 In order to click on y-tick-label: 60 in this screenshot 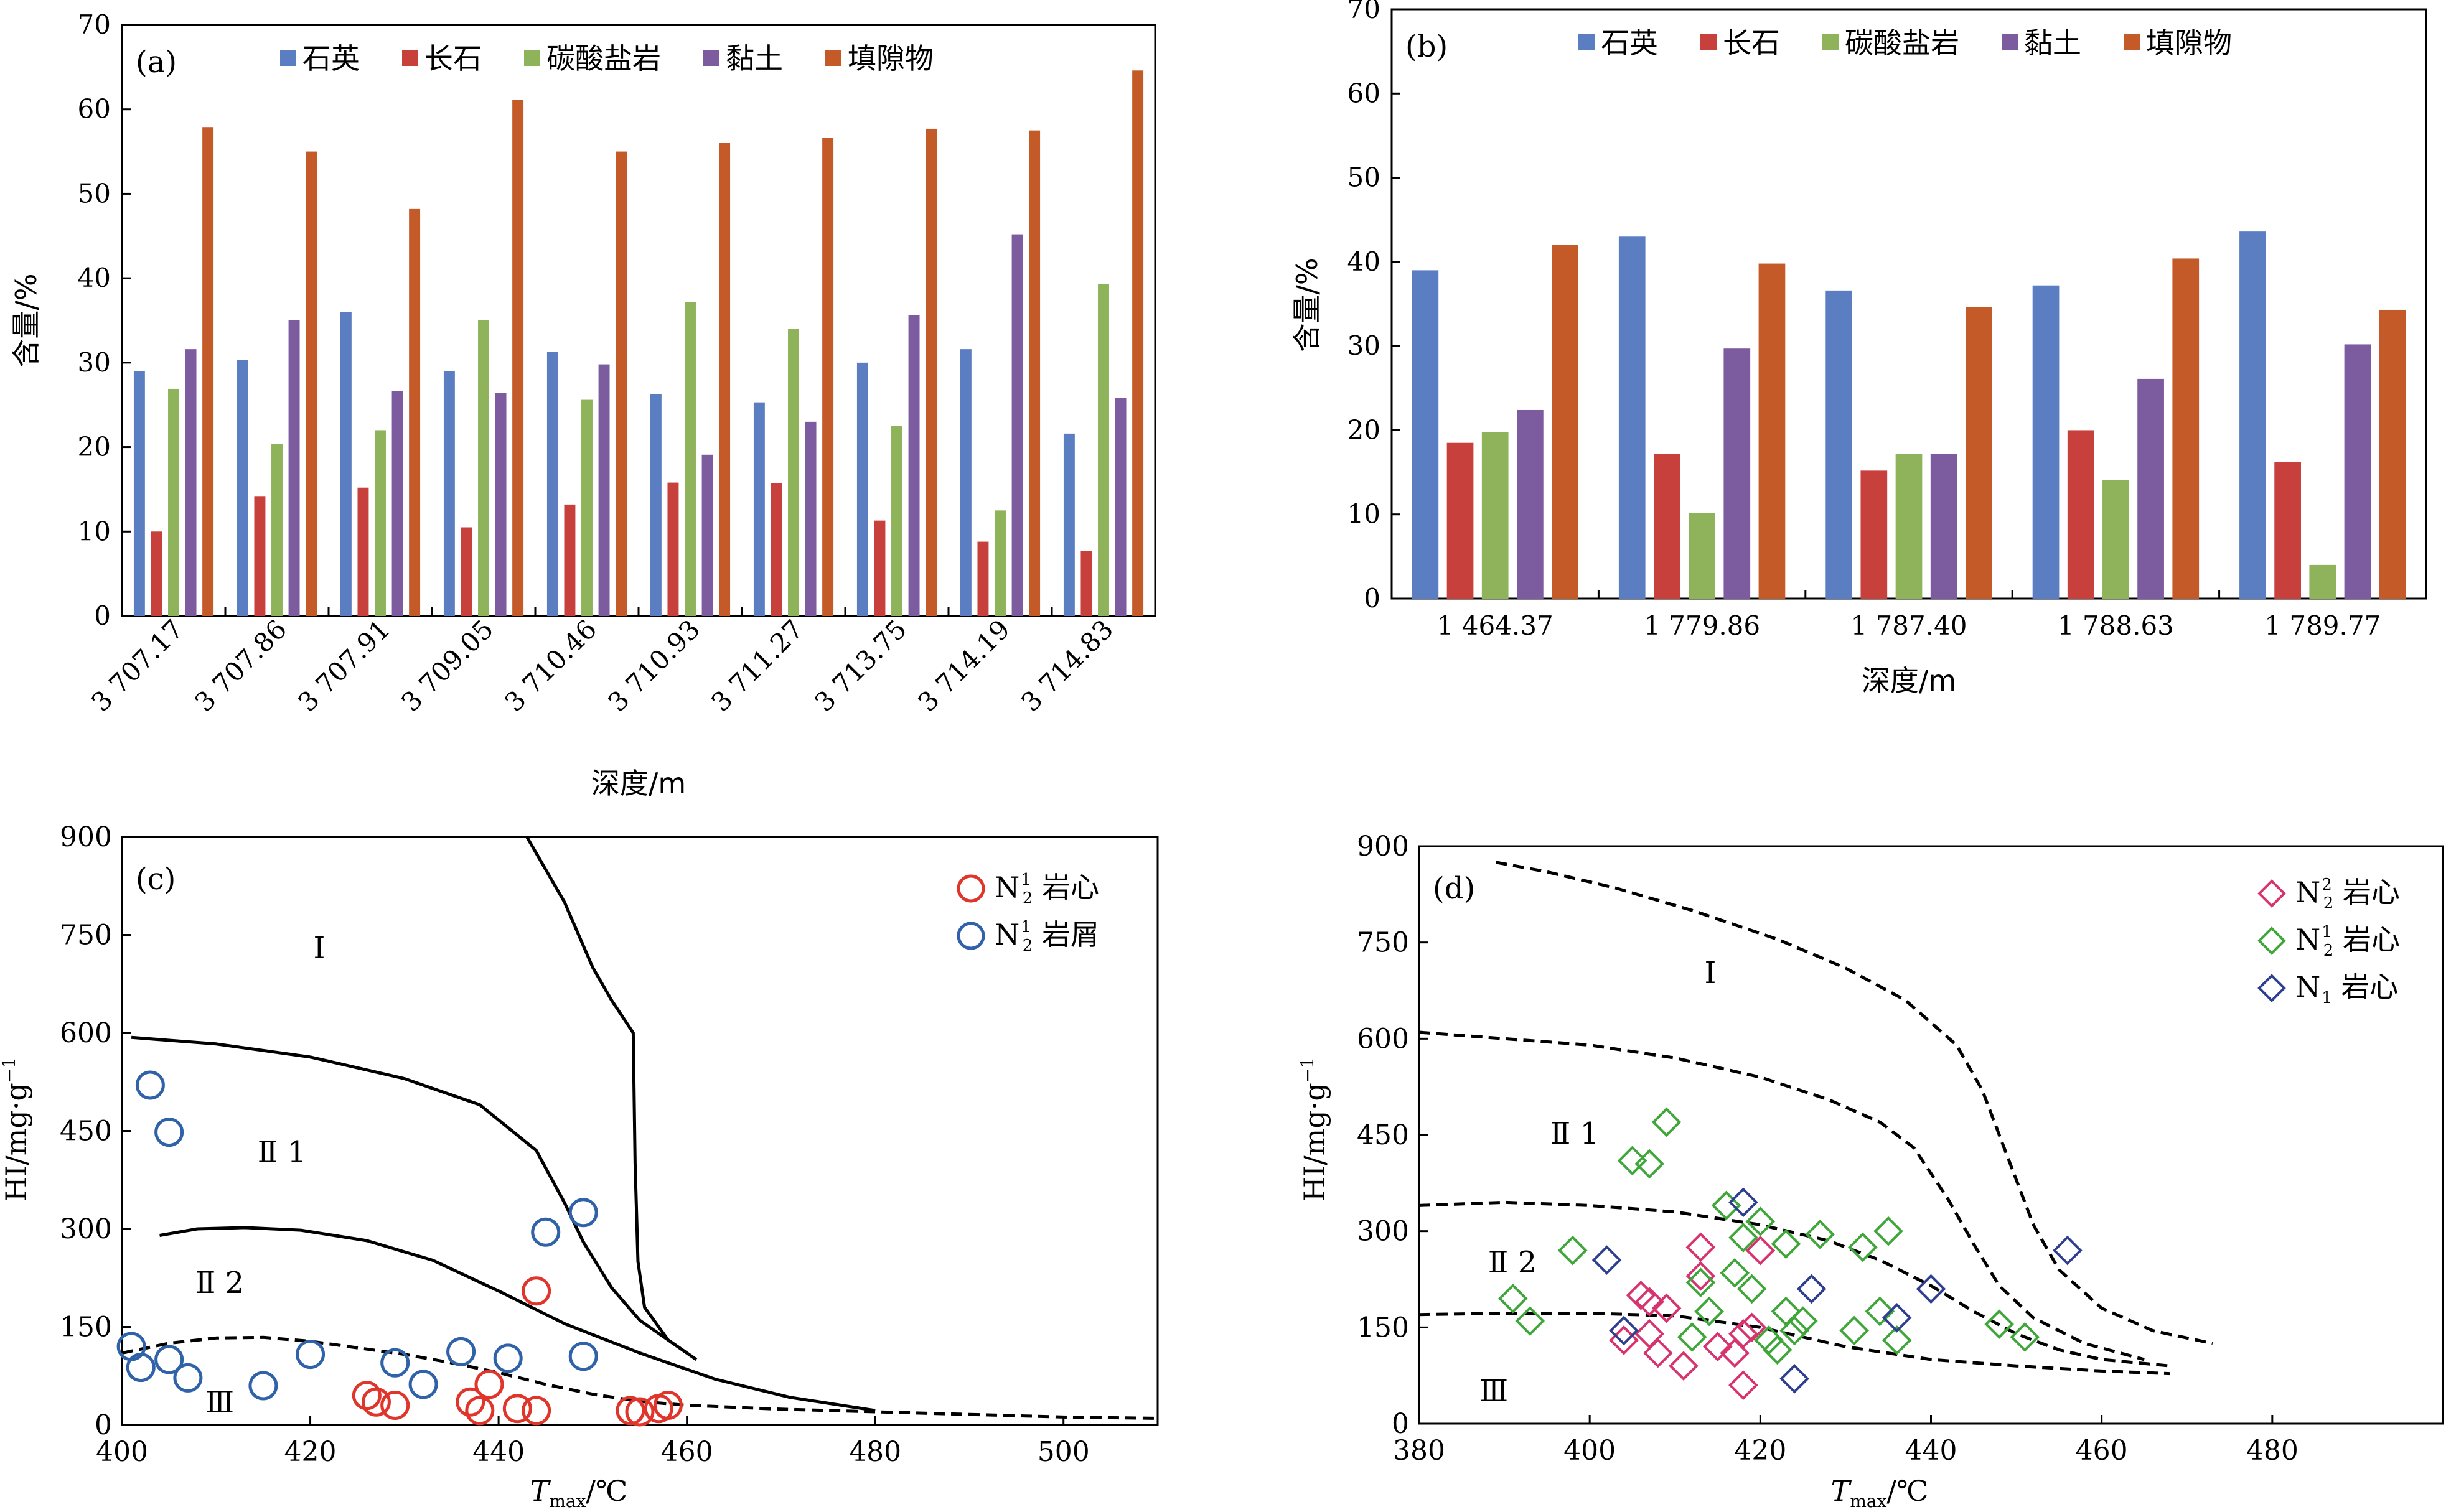, I will do `click(94, 109)`.